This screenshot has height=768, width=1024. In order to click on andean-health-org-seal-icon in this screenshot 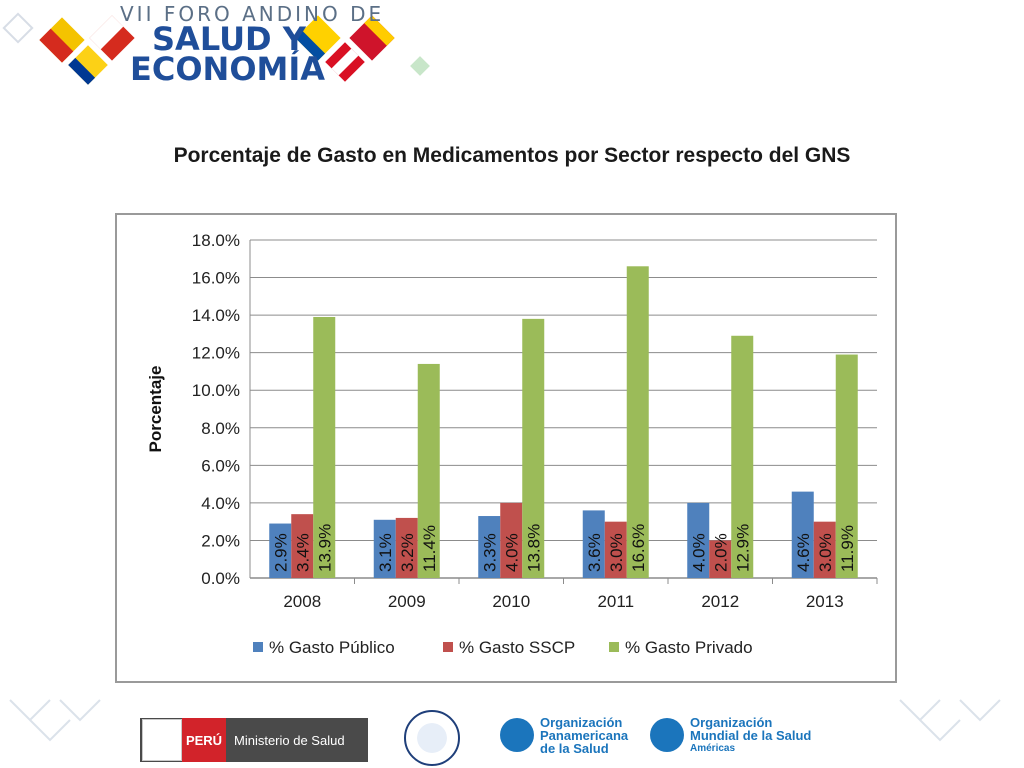, I will do `click(432, 738)`.